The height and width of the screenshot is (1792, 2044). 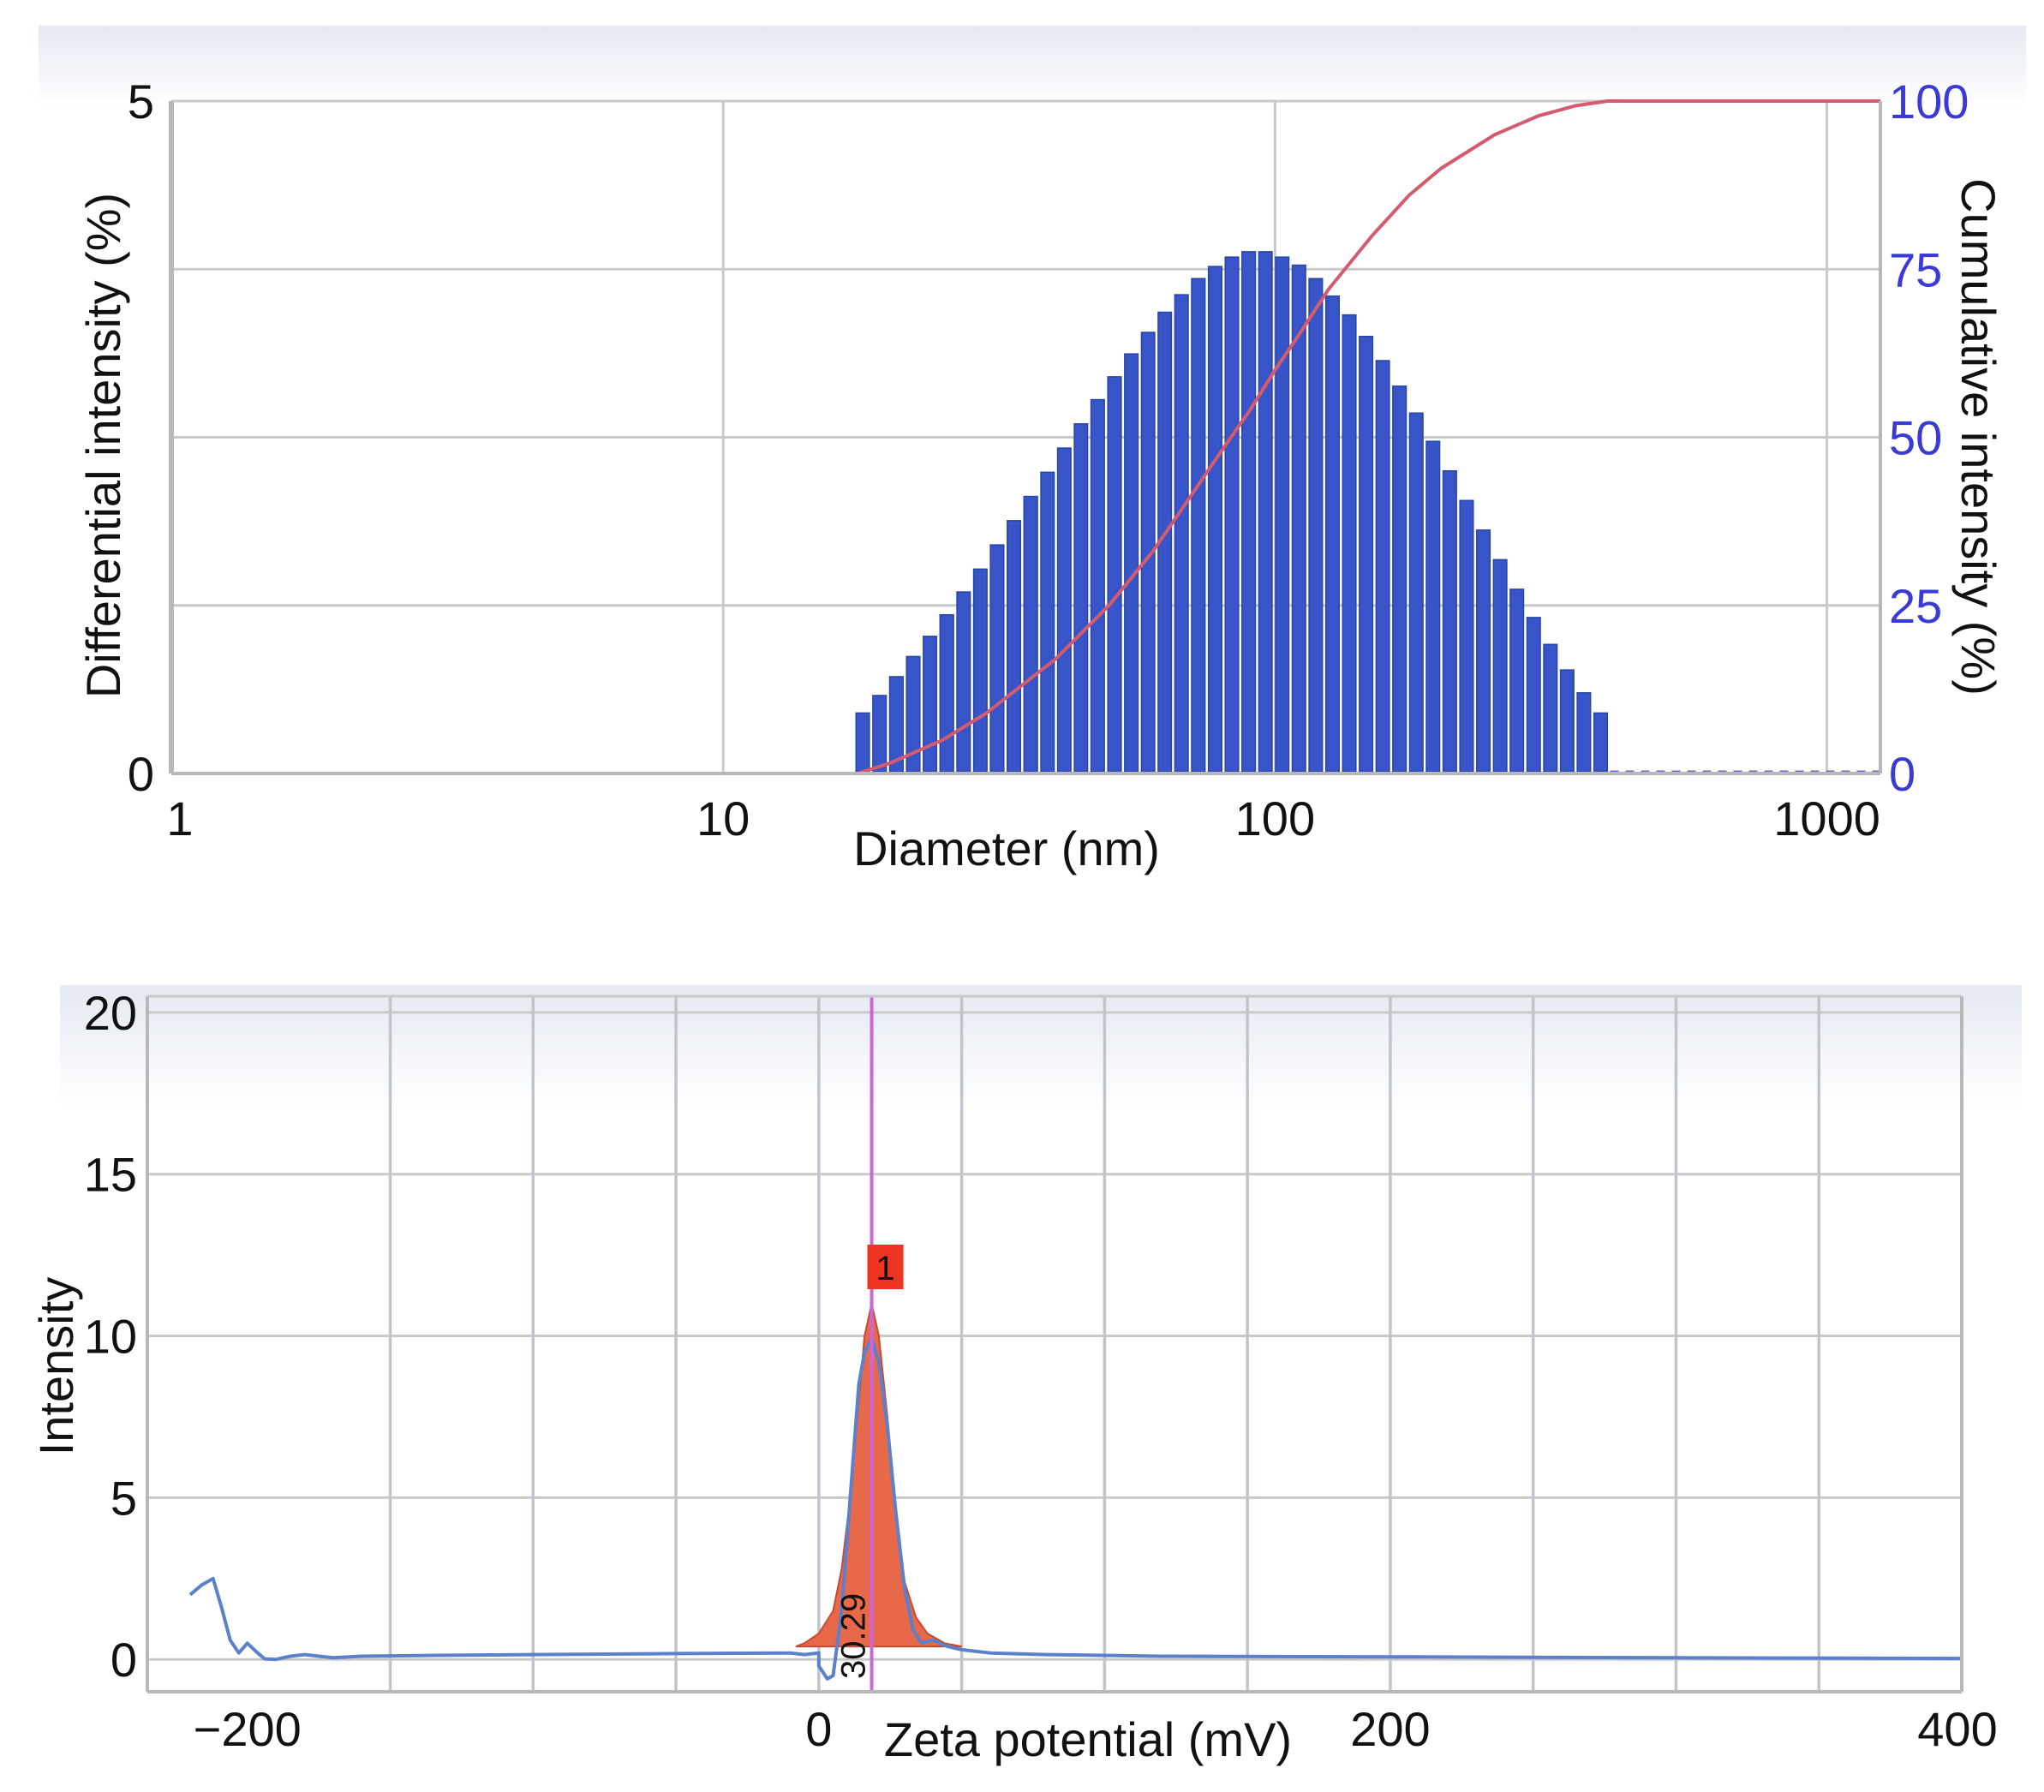 I want to click on chart2-y-tick-2: 10, so click(x=110, y=1337).